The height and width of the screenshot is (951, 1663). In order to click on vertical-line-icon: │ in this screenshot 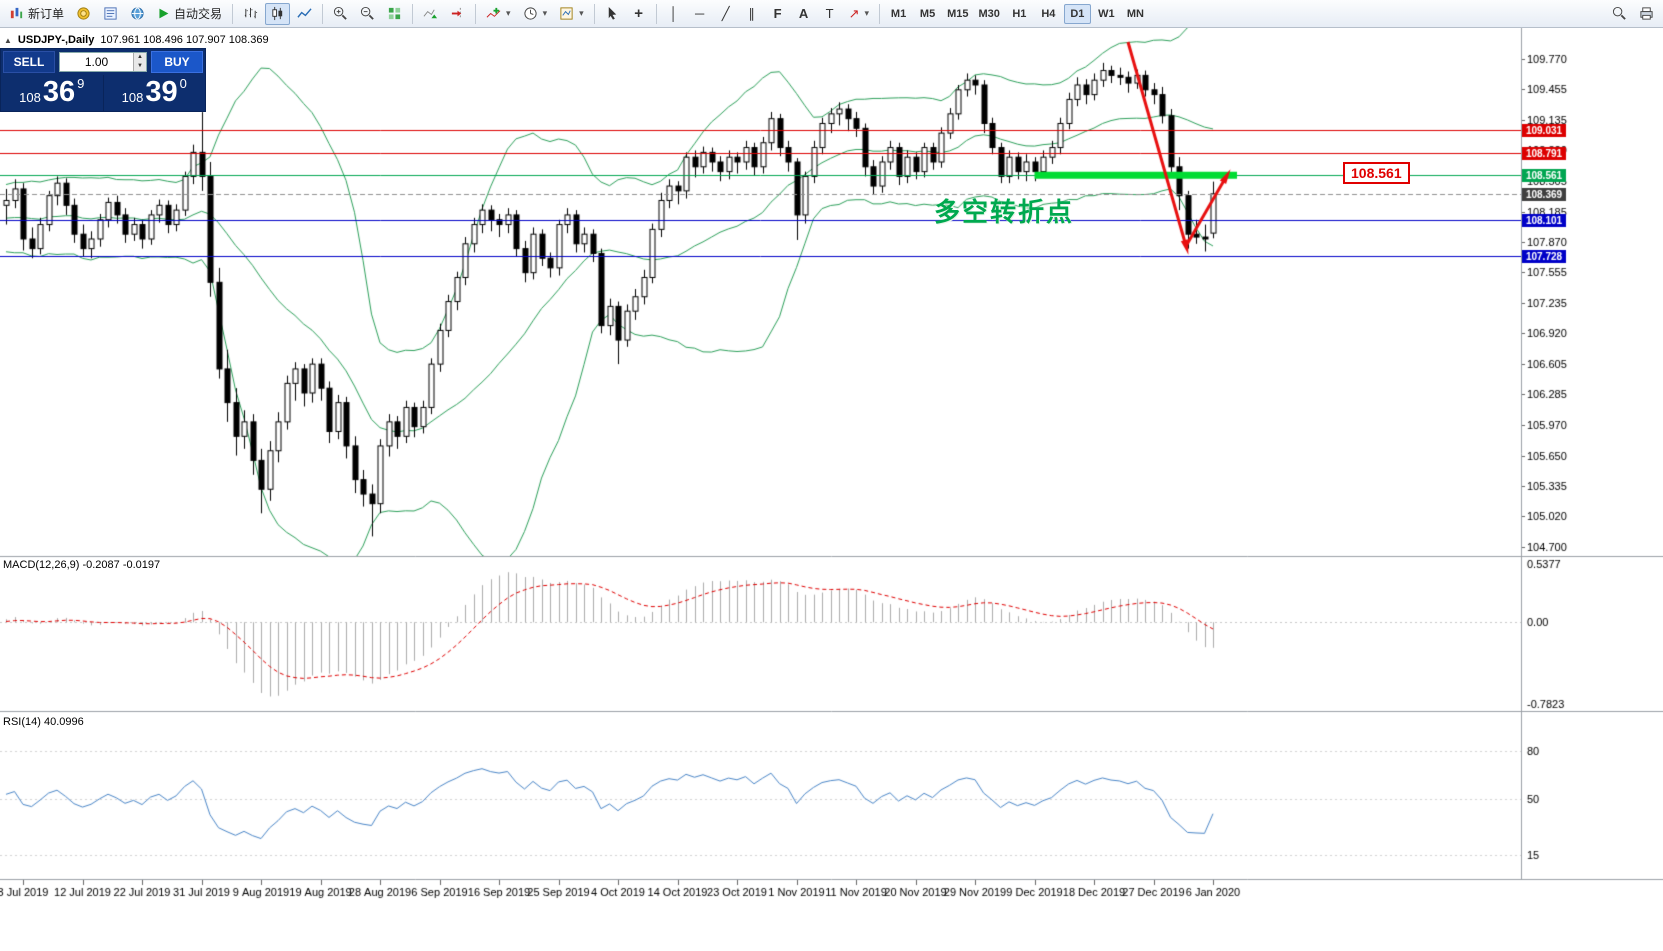, I will do `click(673, 13)`.